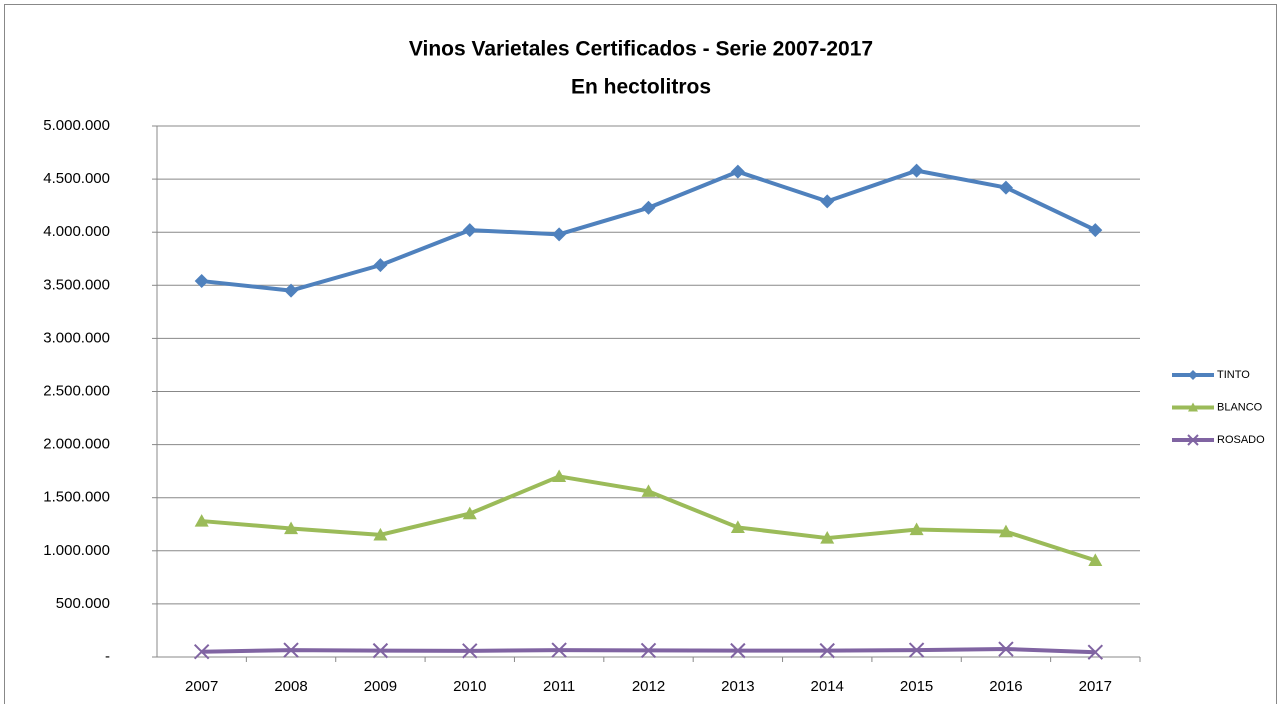 This screenshot has height=704, width=1282. I want to click on x-tick-label: 2017, so click(1095, 686).